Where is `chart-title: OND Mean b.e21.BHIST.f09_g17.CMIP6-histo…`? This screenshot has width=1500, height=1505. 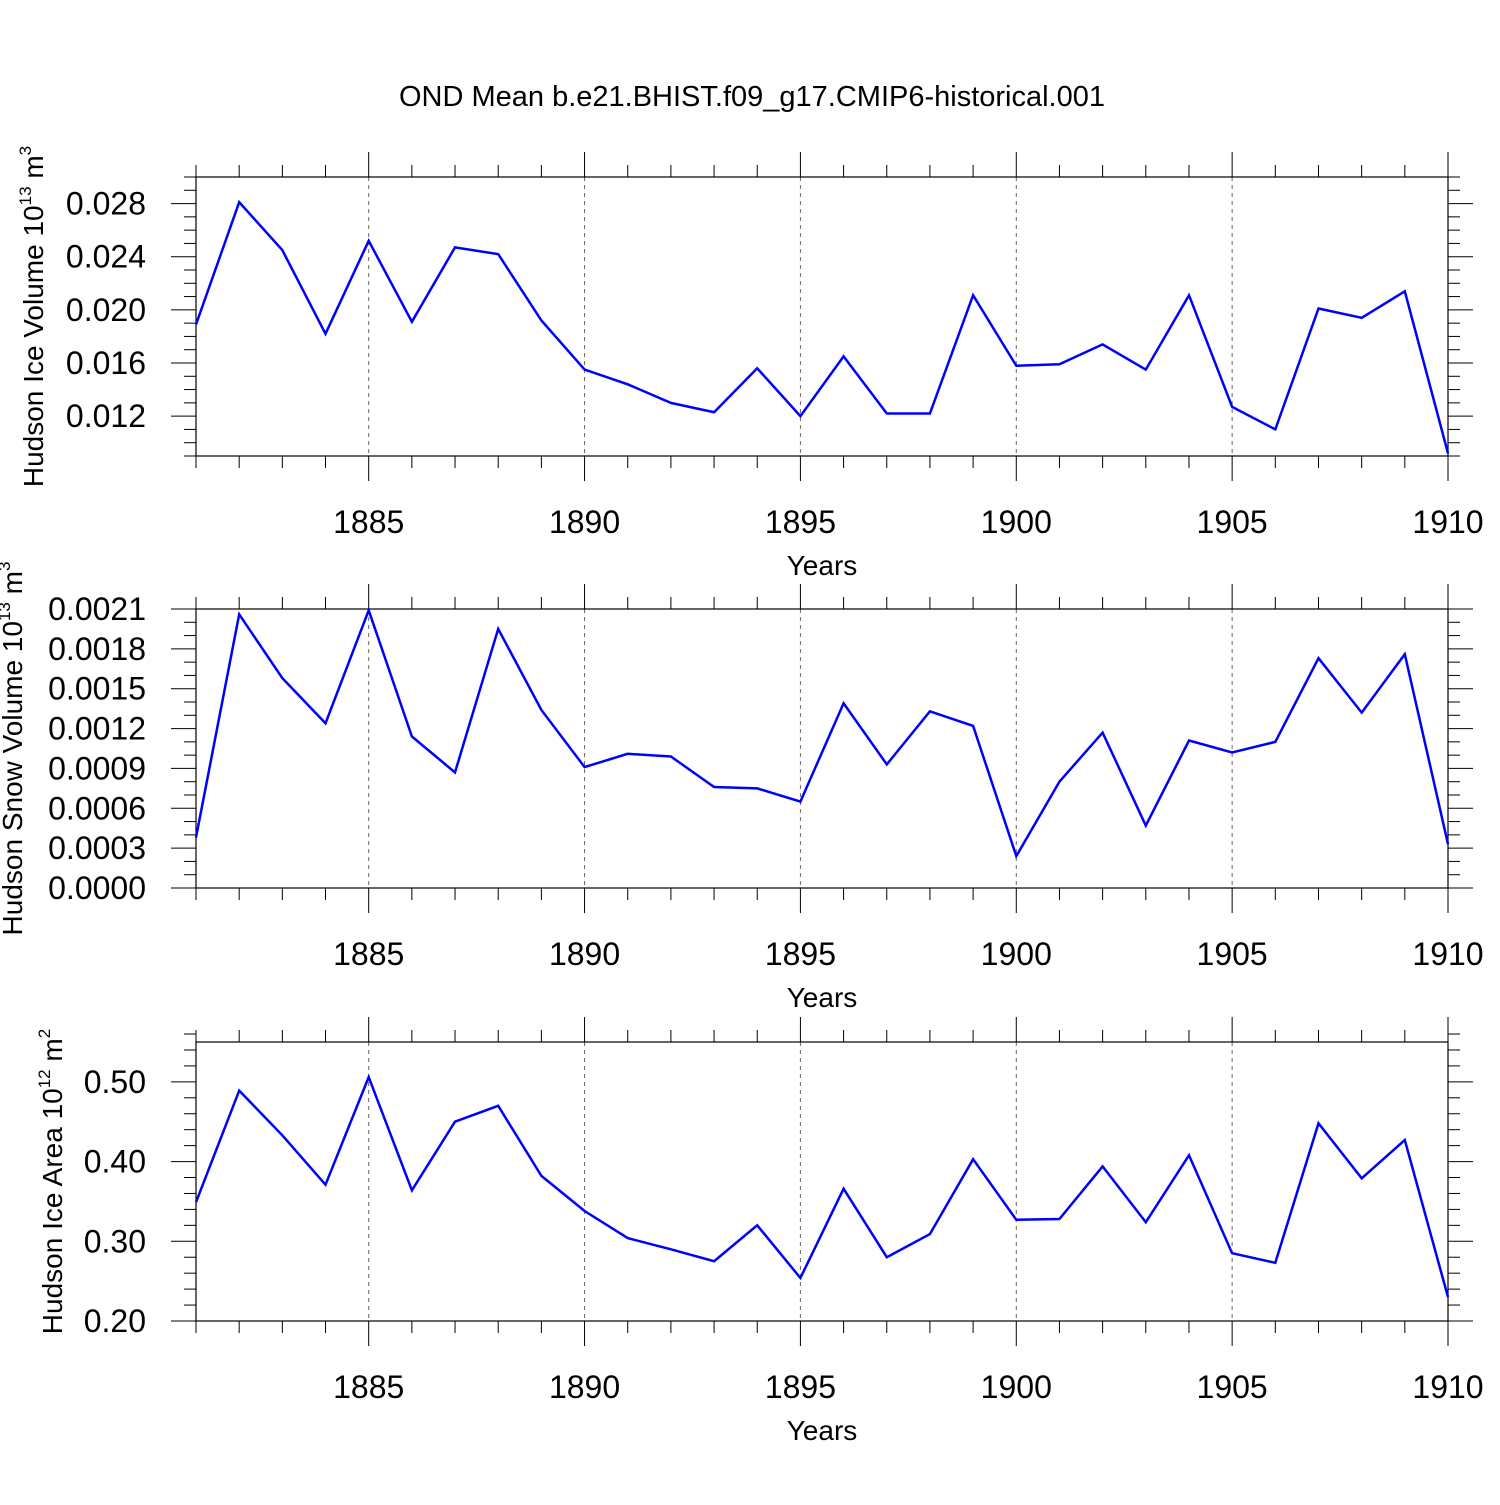 chart-title: OND Mean b.e21.BHIST.f09_g17.CMIP6-histo… is located at coordinates (752, 97).